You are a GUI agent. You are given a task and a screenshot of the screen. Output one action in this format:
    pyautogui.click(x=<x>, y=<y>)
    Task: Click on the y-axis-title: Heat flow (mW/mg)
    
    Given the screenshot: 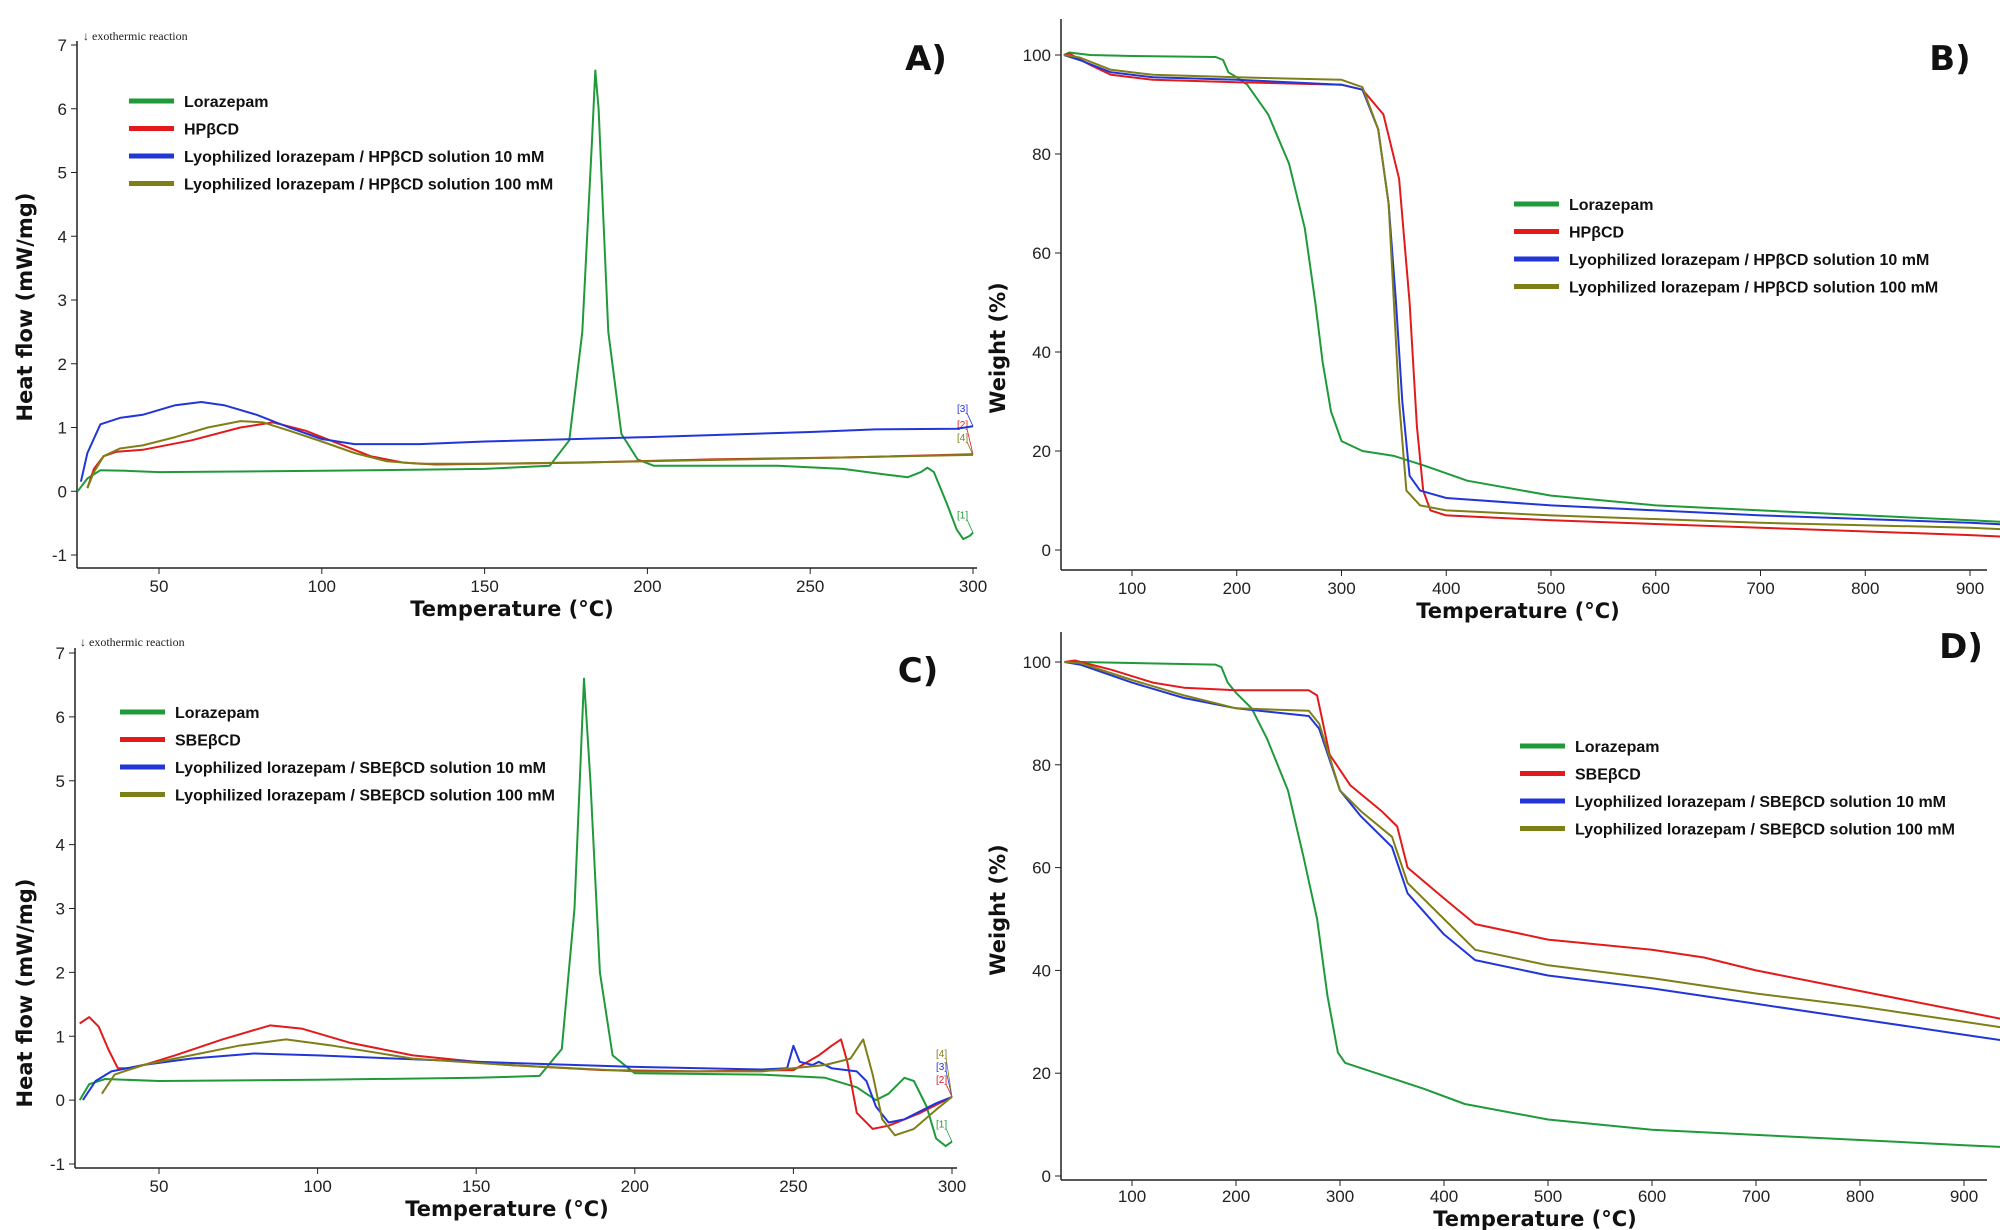 What is the action you would take?
    pyautogui.click(x=25, y=307)
    